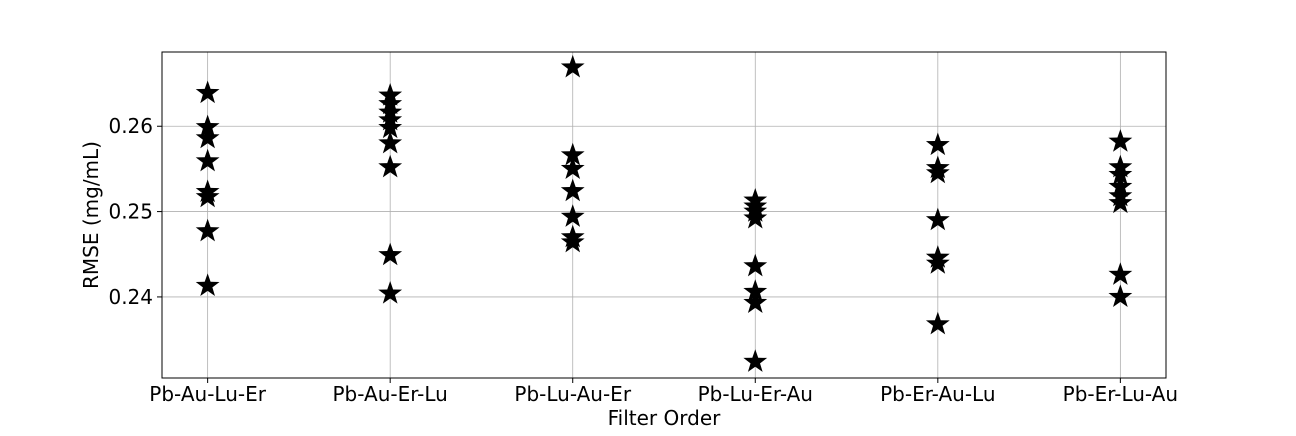 This screenshot has width=1296, height=436. Describe the element at coordinates (130, 212) in the screenshot. I see `y-tick-label: 0.25` at that location.